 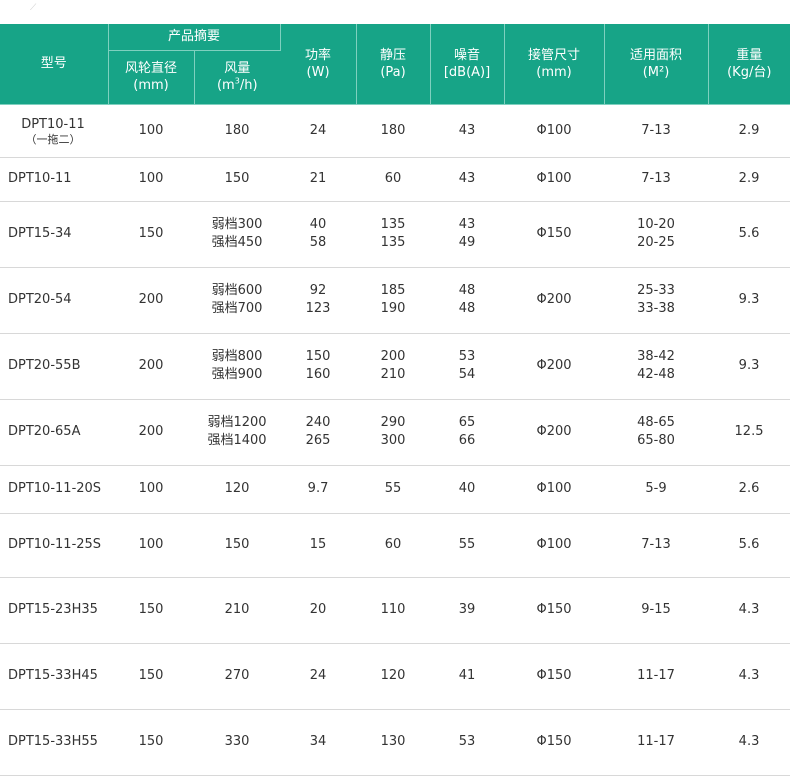 I want to click on cell-airflow: 弱档300 强档450, so click(x=237, y=234).